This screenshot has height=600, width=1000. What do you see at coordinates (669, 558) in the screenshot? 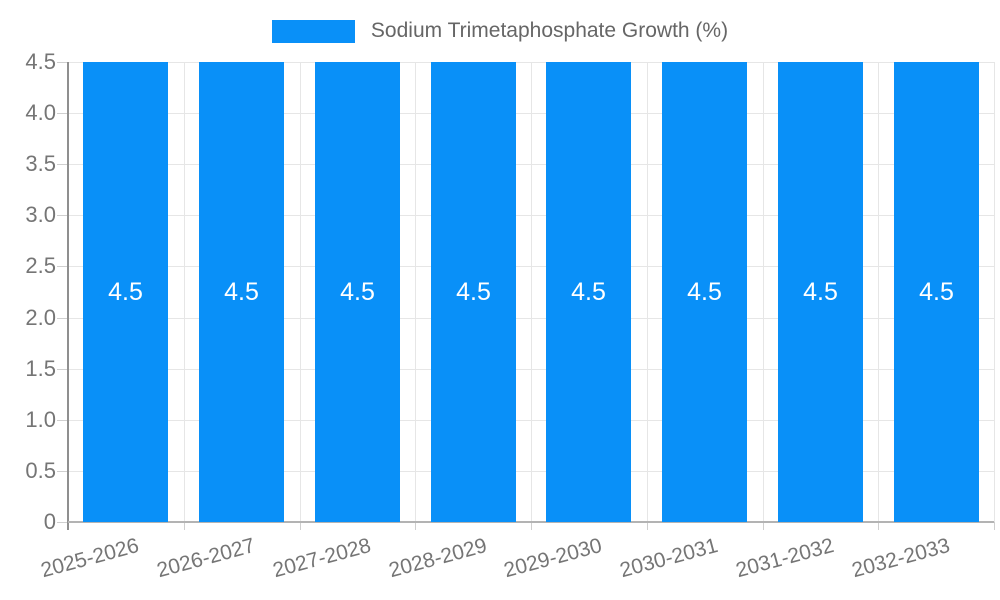
I see `x-axis-category-label: 2030-2031` at bounding box center [669, 558].